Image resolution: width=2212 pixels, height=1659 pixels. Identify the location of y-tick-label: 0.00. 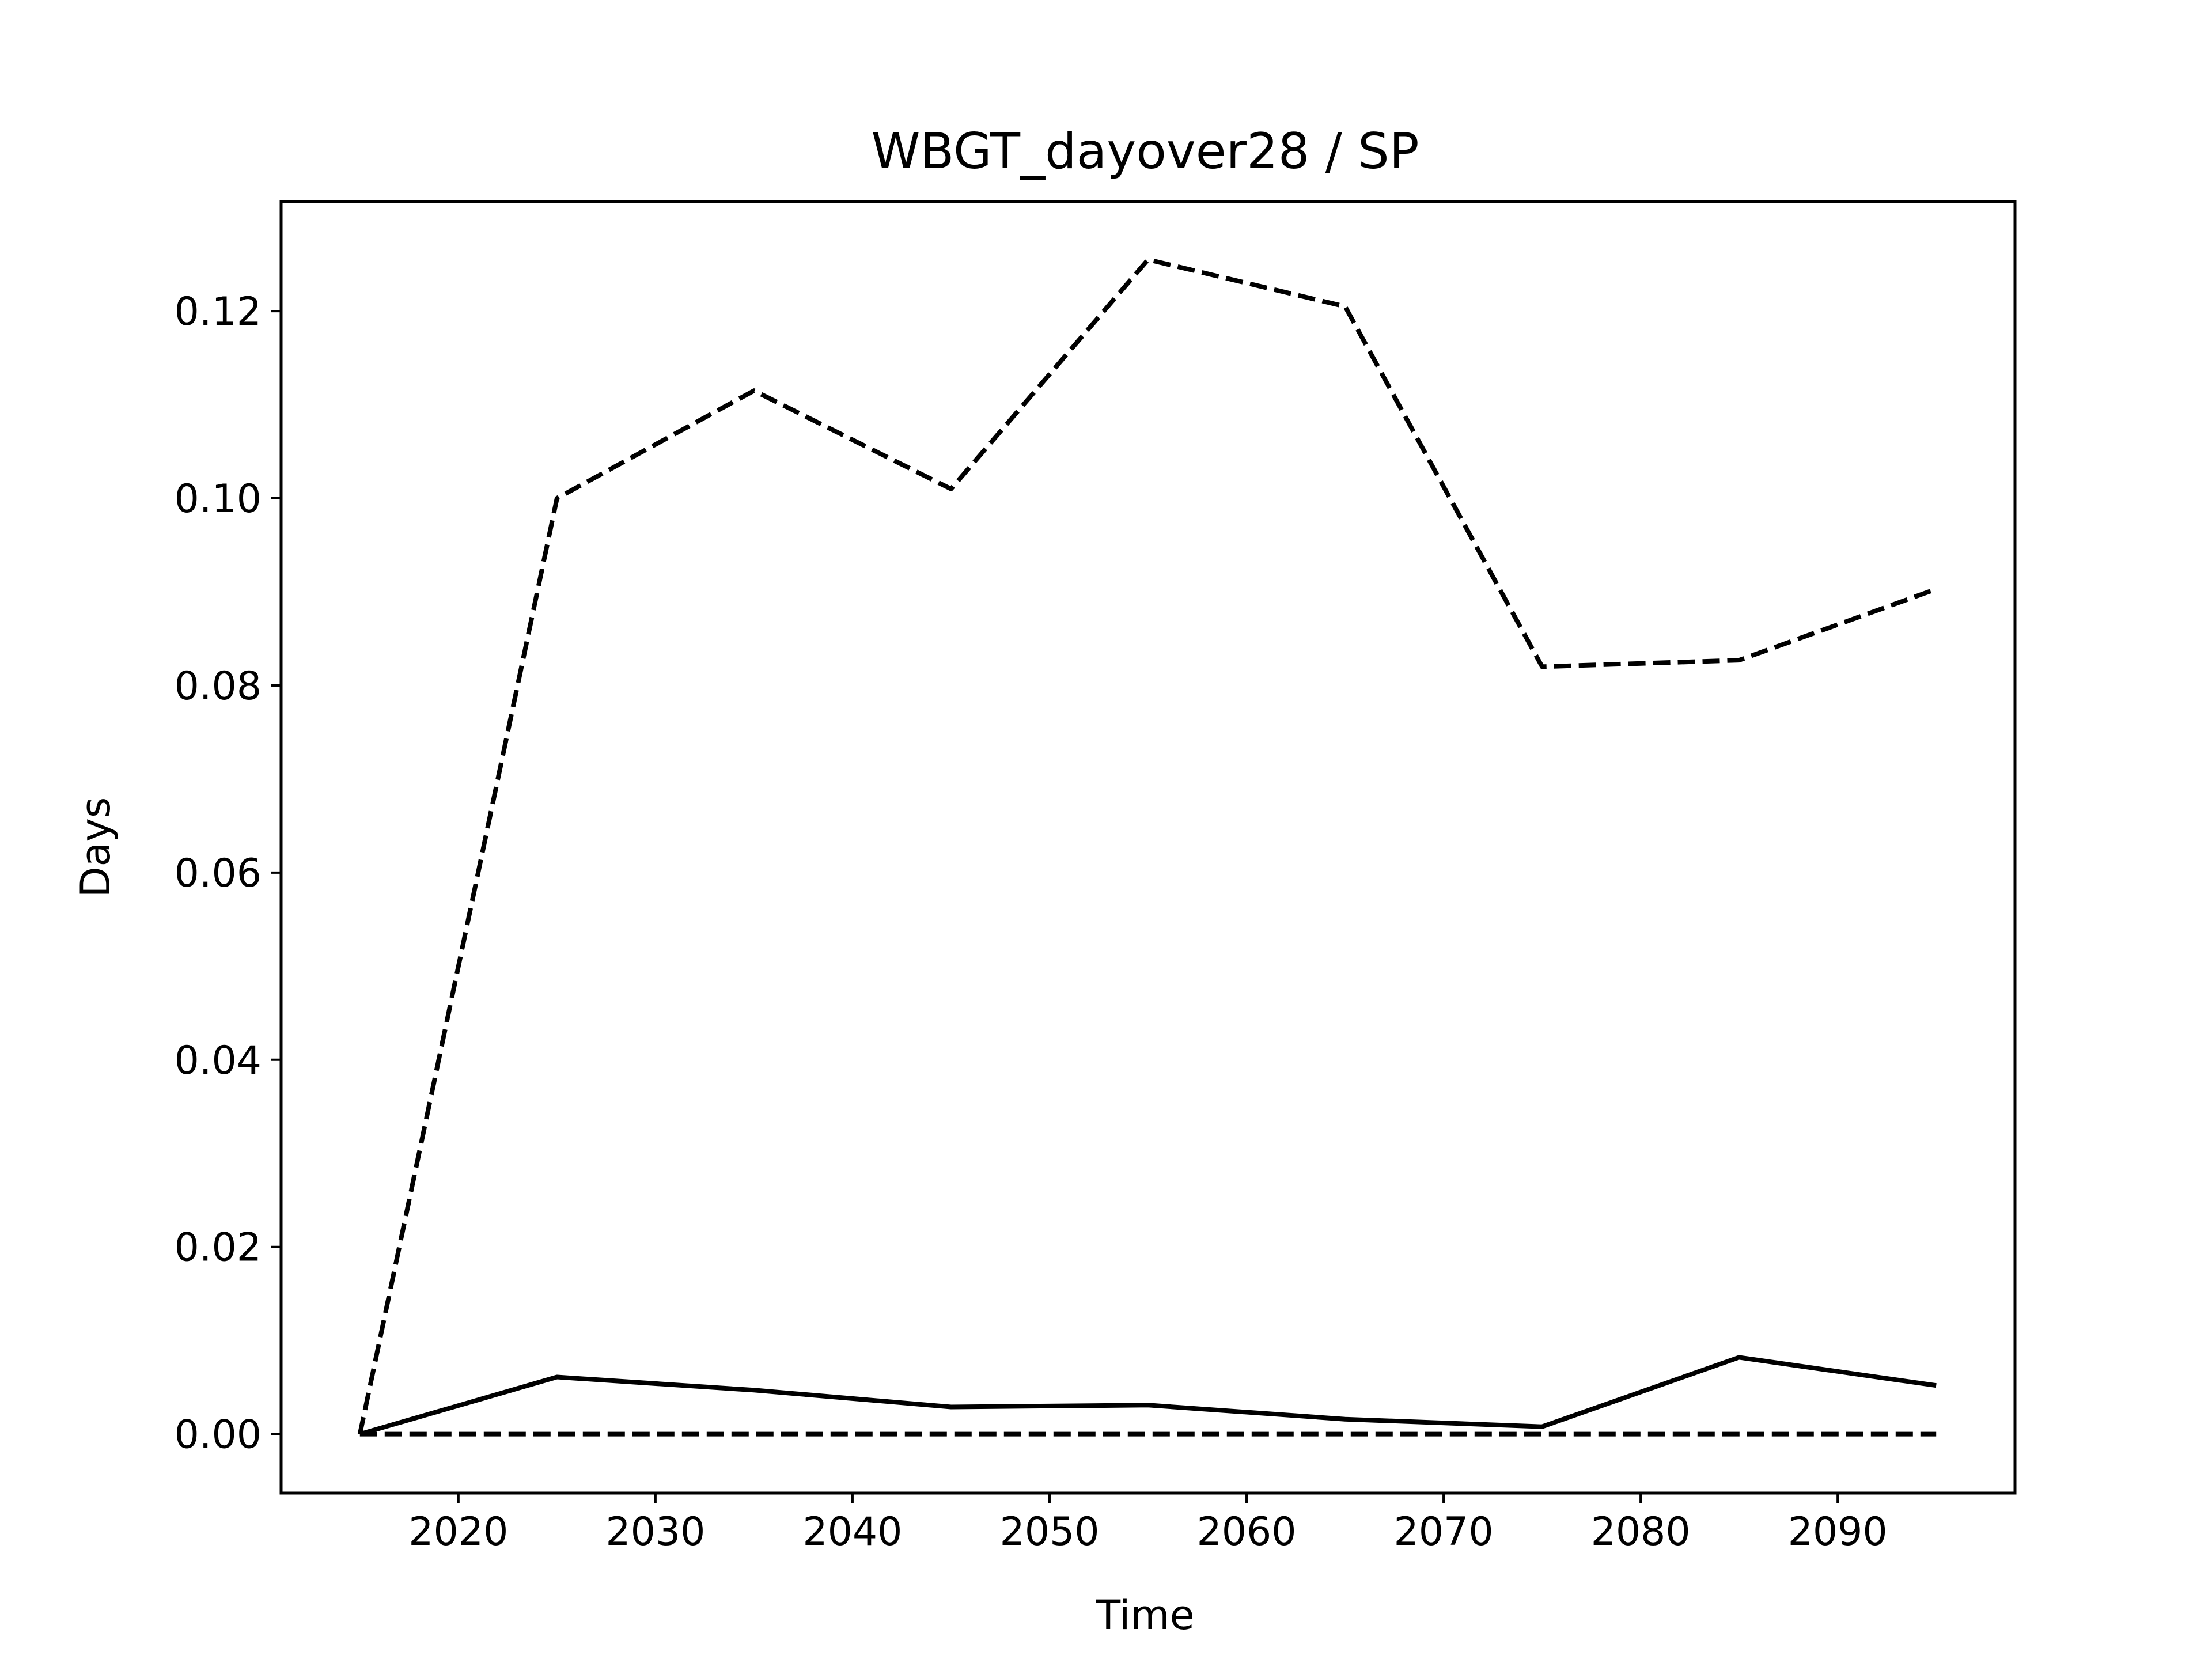
(218, 1435).